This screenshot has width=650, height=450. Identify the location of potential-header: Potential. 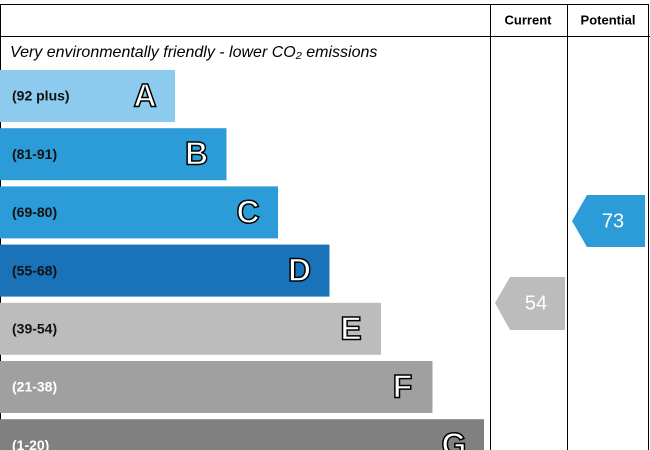
(608, 19).